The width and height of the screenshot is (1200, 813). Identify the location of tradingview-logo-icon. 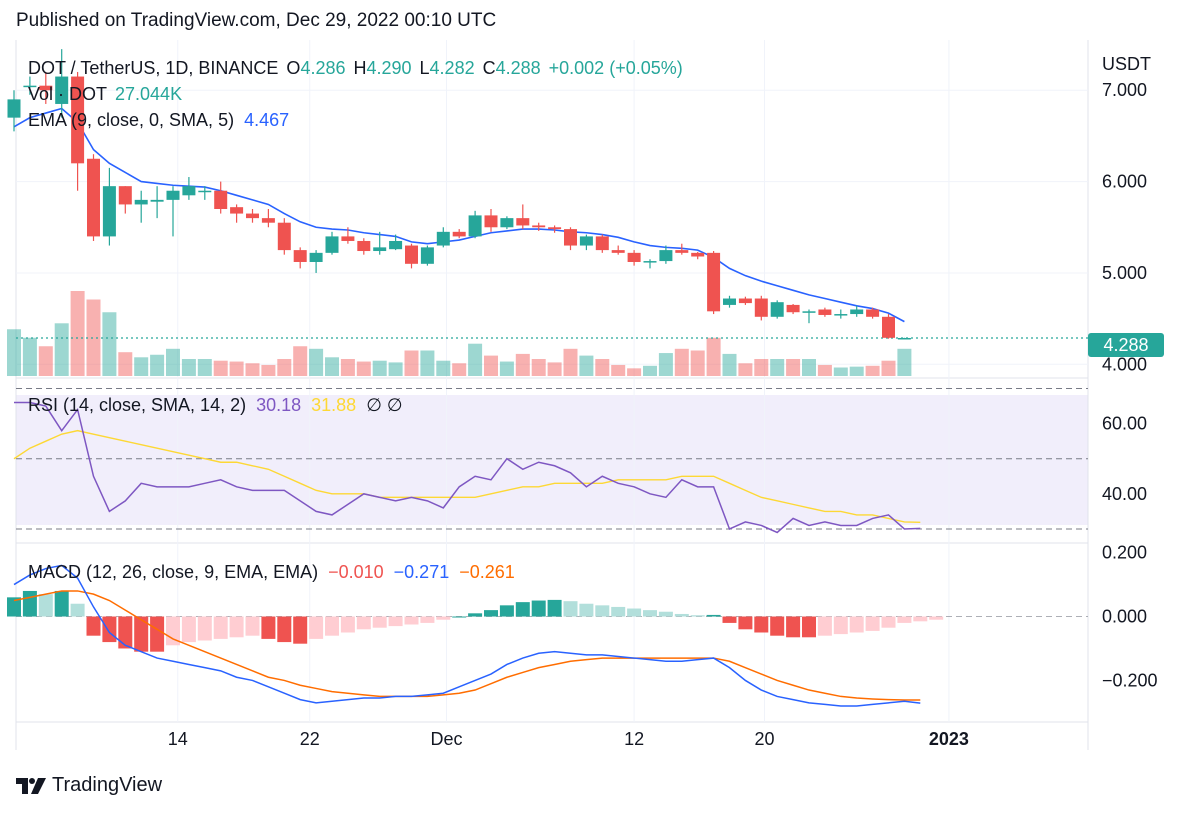
(31, 785).